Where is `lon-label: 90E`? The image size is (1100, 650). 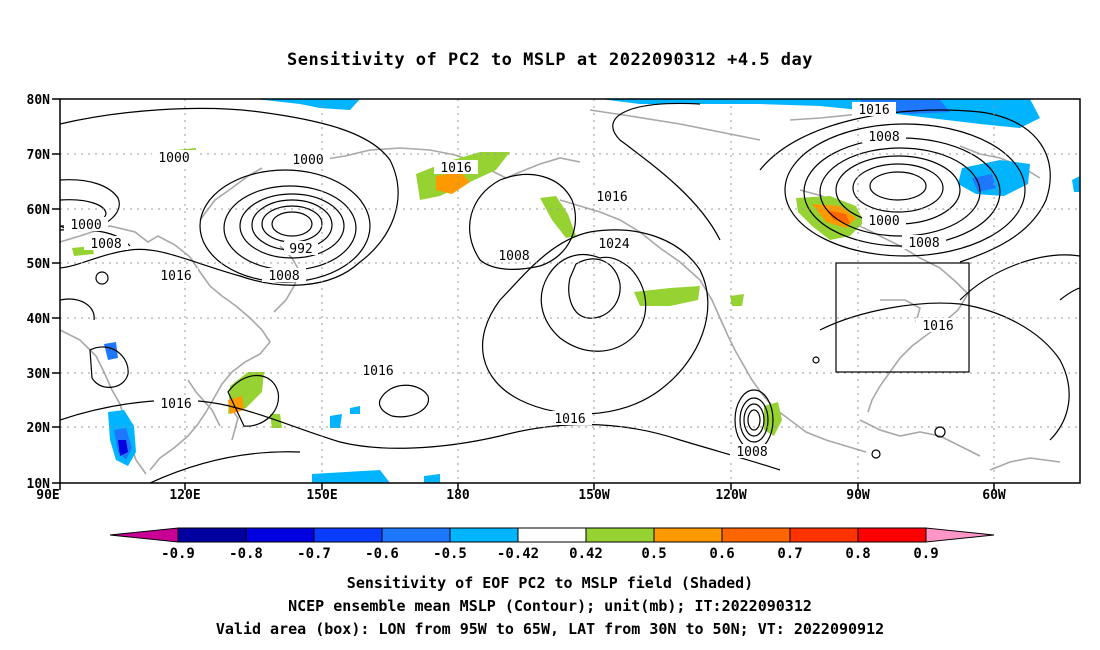 lon-label: 90E is located at coordinates (47, 495).